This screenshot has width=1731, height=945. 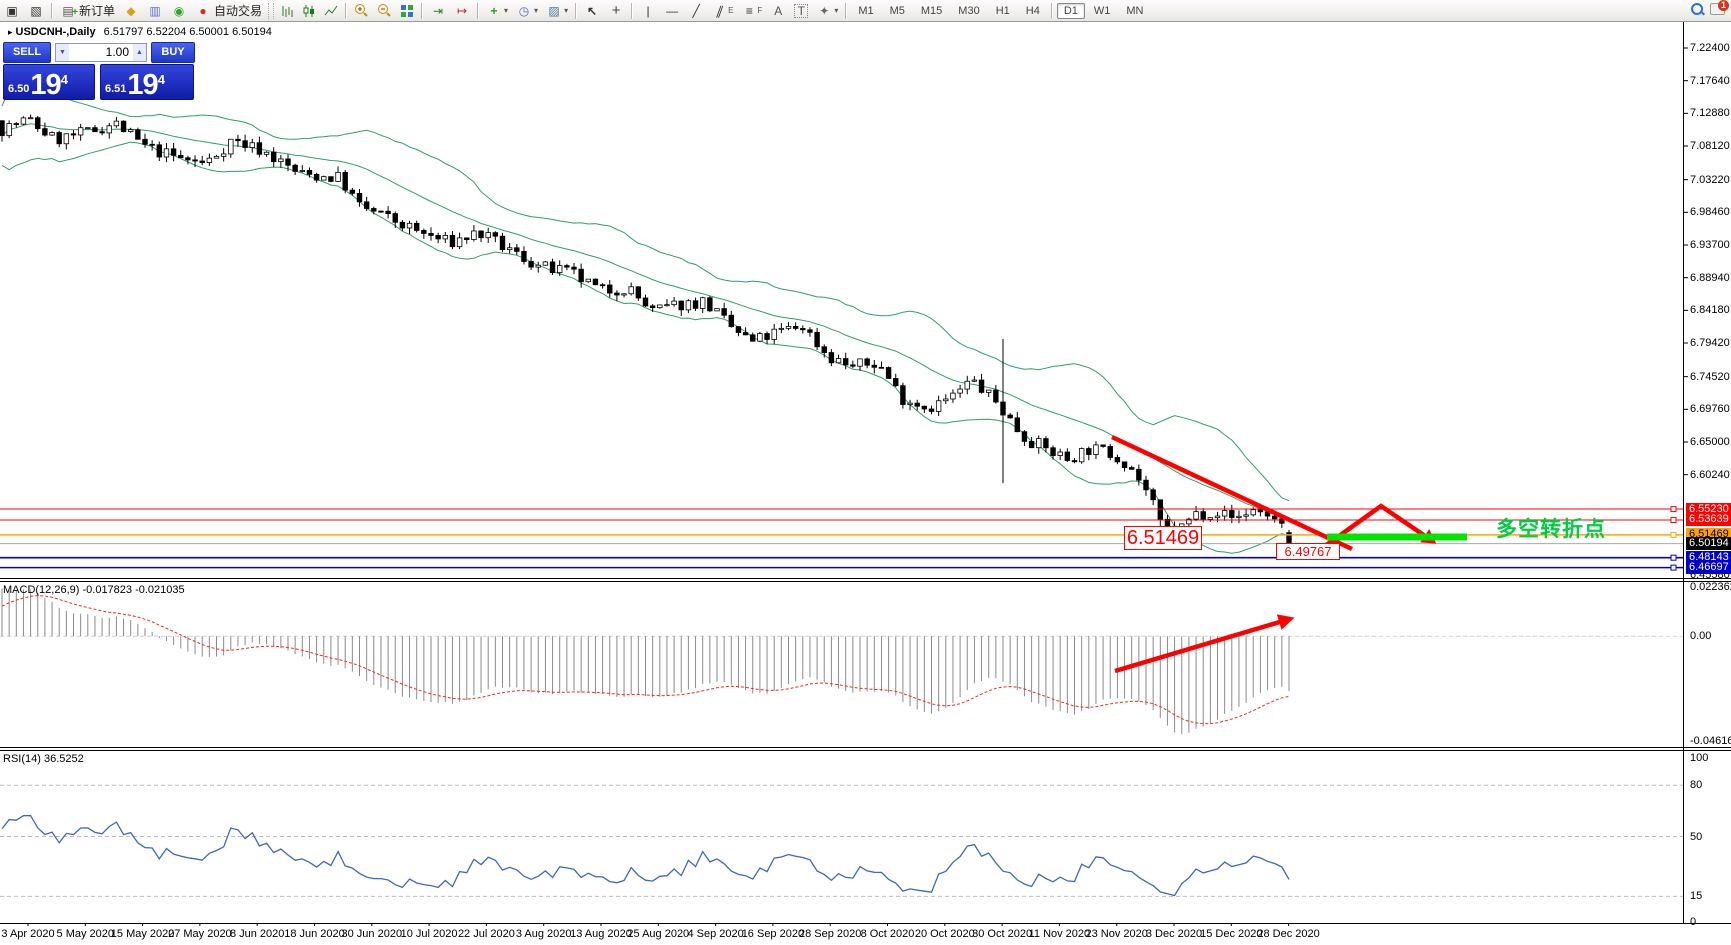 I want to click on swing-low-price-box: 6.49767, so click(x=1308, y=551).